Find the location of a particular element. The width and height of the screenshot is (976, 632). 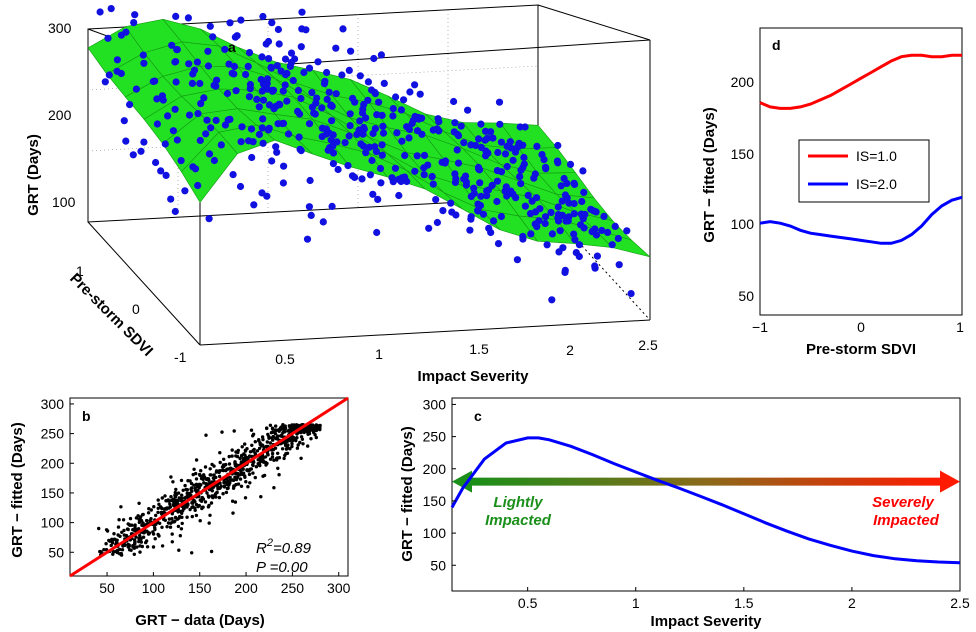

x-tick-label: 2 is located at coordinates (852, 603).